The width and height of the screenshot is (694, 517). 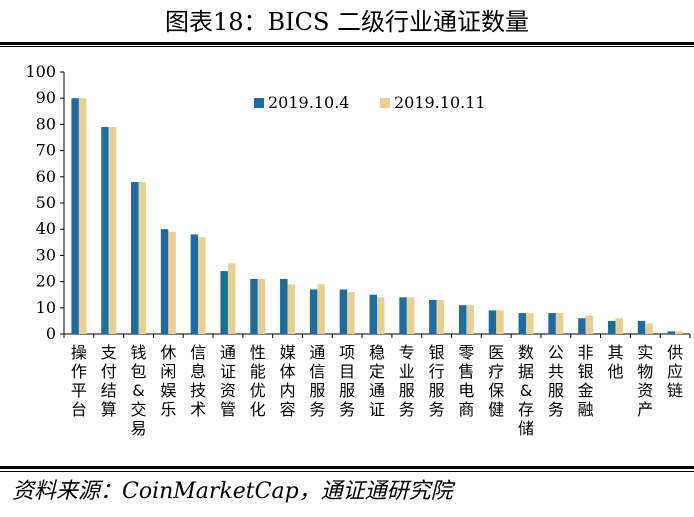 What do you see at coordinates (198, 381) in the screenshot?
I see `category-label: 信息技术` at bounding box center [198, 381].